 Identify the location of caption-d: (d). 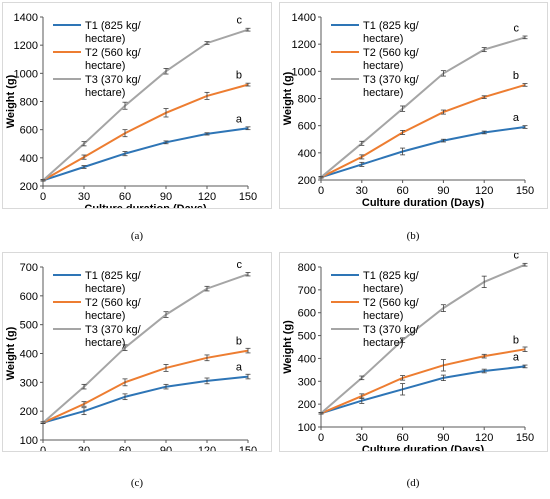
(413, 483).